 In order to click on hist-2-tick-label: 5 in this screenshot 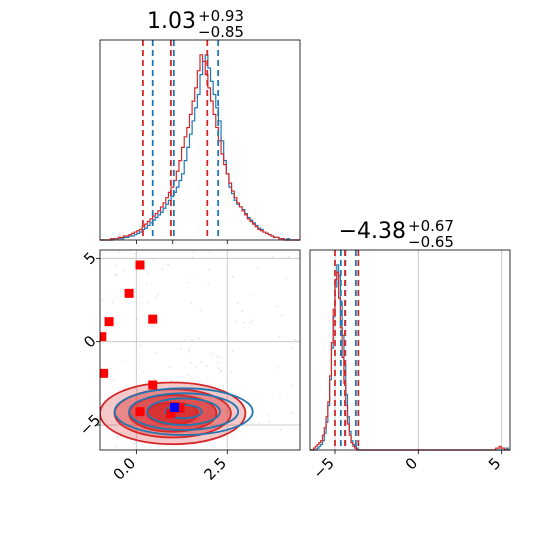, I will do `click(494, 463)`.